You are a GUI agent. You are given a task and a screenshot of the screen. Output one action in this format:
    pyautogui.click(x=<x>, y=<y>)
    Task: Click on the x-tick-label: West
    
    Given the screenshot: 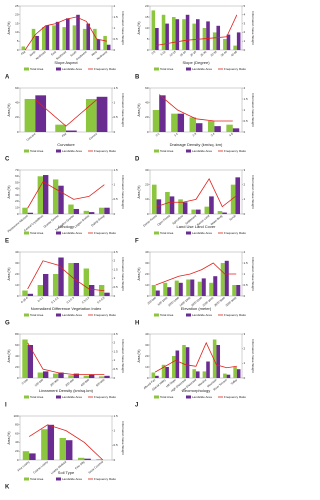 What is the action you would take?
    pyautogui.click(x=94, y=53)
    